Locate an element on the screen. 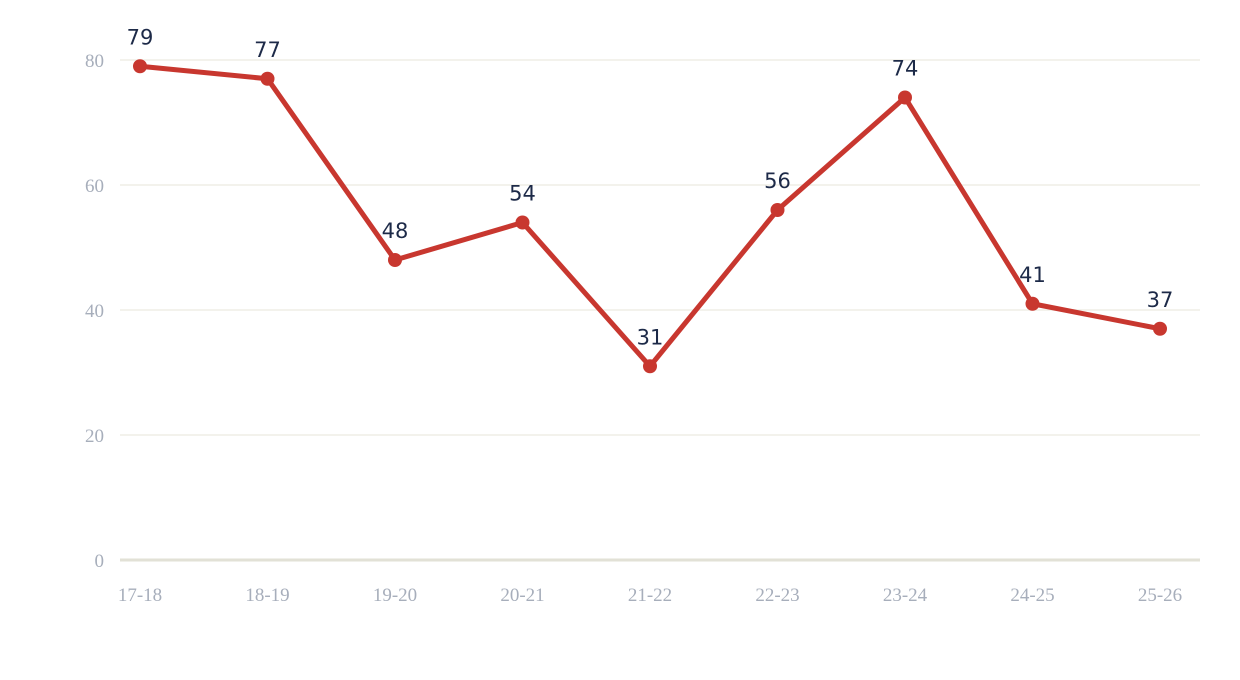 This screenshot has width=1240, height=680. value-label: 37 is located at coordinates (1160, 300).